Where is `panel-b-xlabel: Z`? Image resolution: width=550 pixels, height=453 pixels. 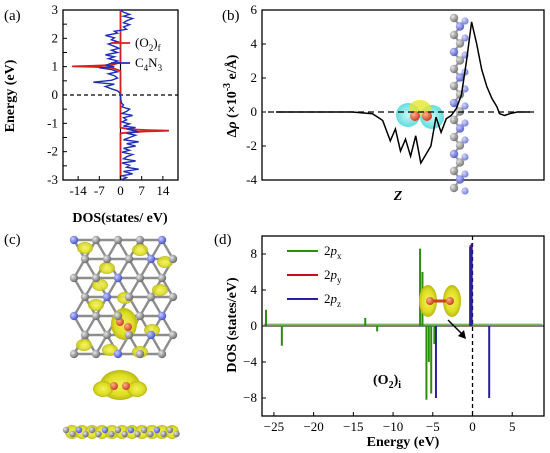 panel-b-xlabel: Z is located at coordinates (398, 196).